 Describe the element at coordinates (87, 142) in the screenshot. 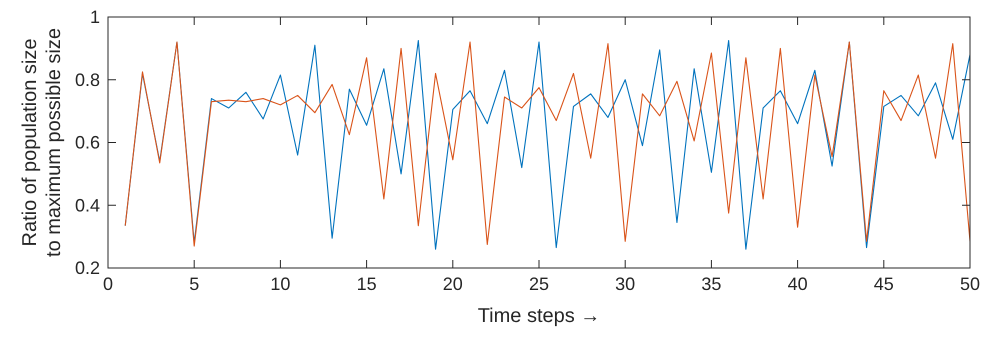

I see `y-tick-label: 0.6` at that location.